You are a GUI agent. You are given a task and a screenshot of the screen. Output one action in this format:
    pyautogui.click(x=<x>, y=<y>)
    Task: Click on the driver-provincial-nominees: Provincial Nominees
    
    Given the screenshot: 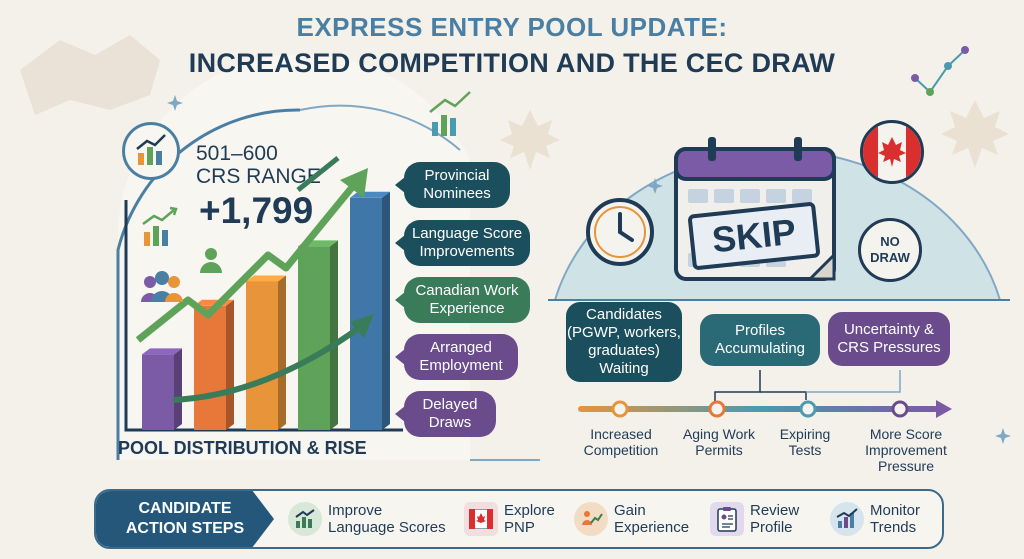 What is the action you would take?
    pyautogui.click(x=452, y=185)
    